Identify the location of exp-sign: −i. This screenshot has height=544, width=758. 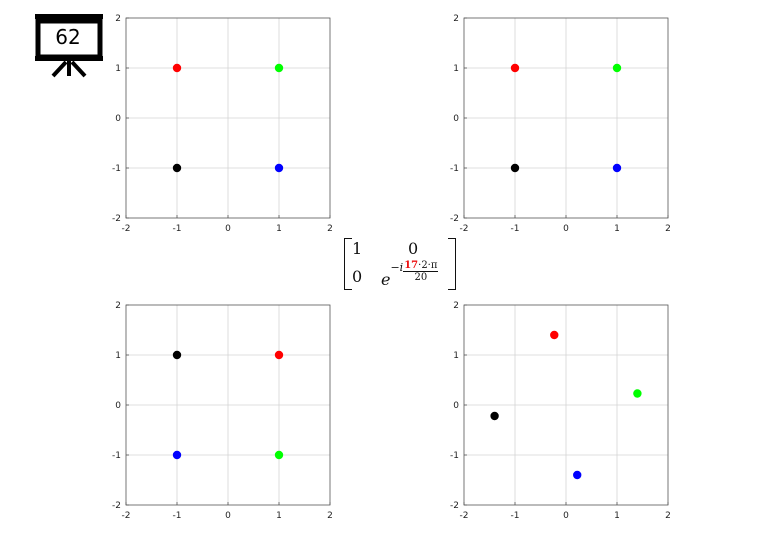
(397, 267).